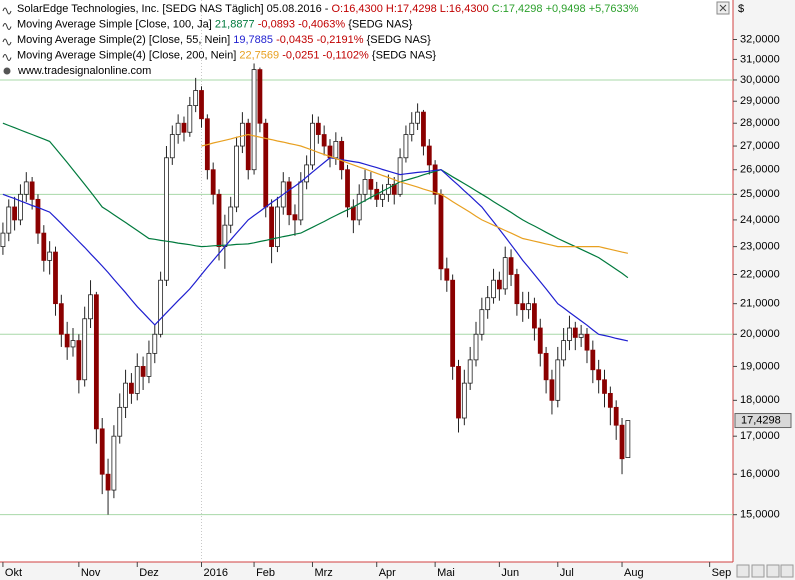 Image resolution: width=795 pixels, height=580 pixels. What do you see at coordinates (760, 274) in the screenshot?
I see `y-tick-label: 22,0000` at bounding box center [760, 274].